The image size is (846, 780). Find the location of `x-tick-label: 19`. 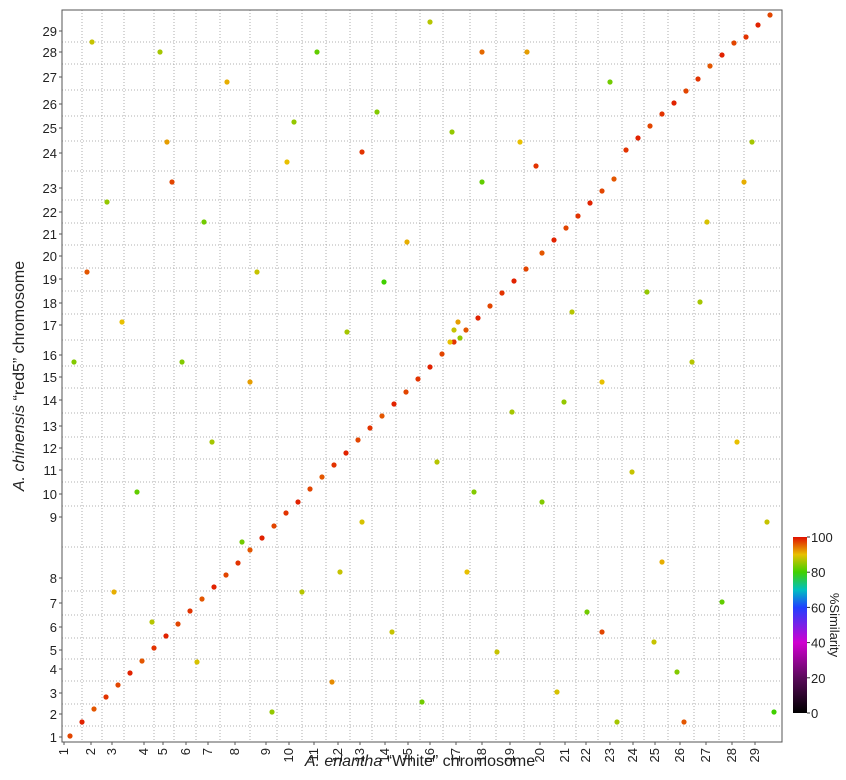

x-tick-label: 19 is located at coordinates (509, 755).